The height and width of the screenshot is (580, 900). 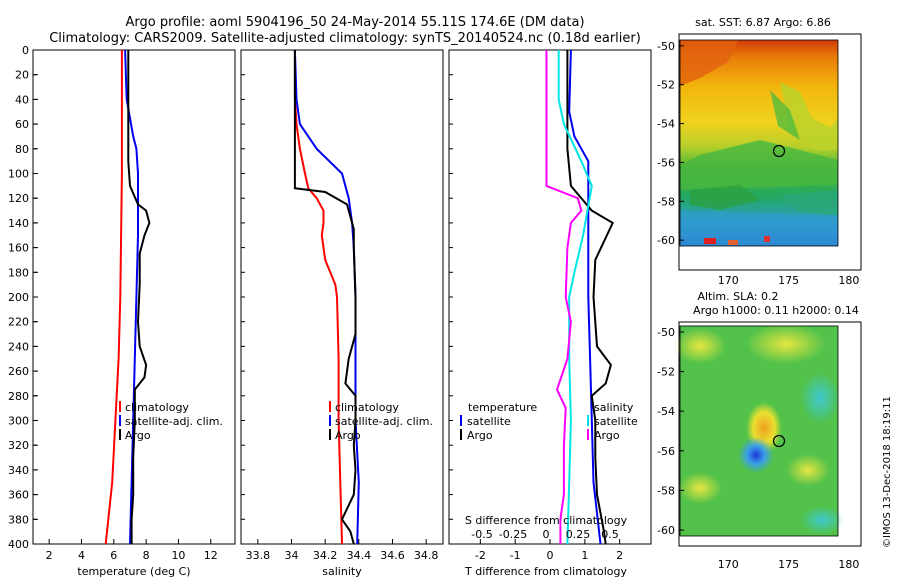 I want to click on depth-tick-label: 100, so click(x=18, y=174).